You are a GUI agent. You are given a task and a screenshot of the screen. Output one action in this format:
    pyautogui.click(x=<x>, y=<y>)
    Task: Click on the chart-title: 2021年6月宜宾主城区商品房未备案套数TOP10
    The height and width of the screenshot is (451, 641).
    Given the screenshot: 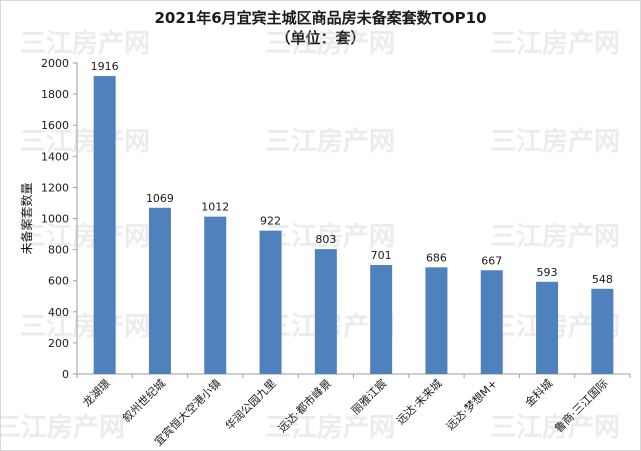 What is the action you would take?
    pyautogui.click(x=320, y=18)
    